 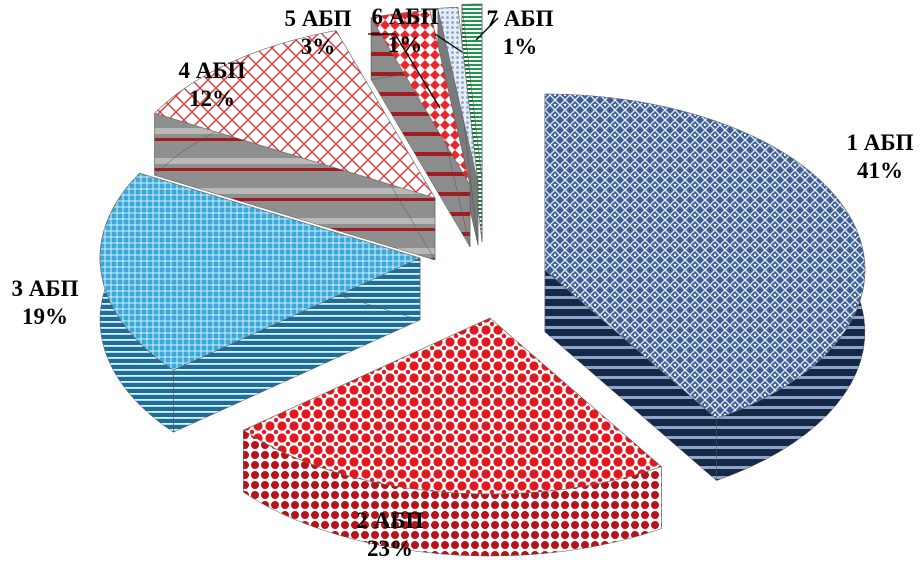 What do you see at coordinates (405, 30) in the screenshot?
I see `slice-label-6: 6 АБП 1%` at bounding box center [405, 30].